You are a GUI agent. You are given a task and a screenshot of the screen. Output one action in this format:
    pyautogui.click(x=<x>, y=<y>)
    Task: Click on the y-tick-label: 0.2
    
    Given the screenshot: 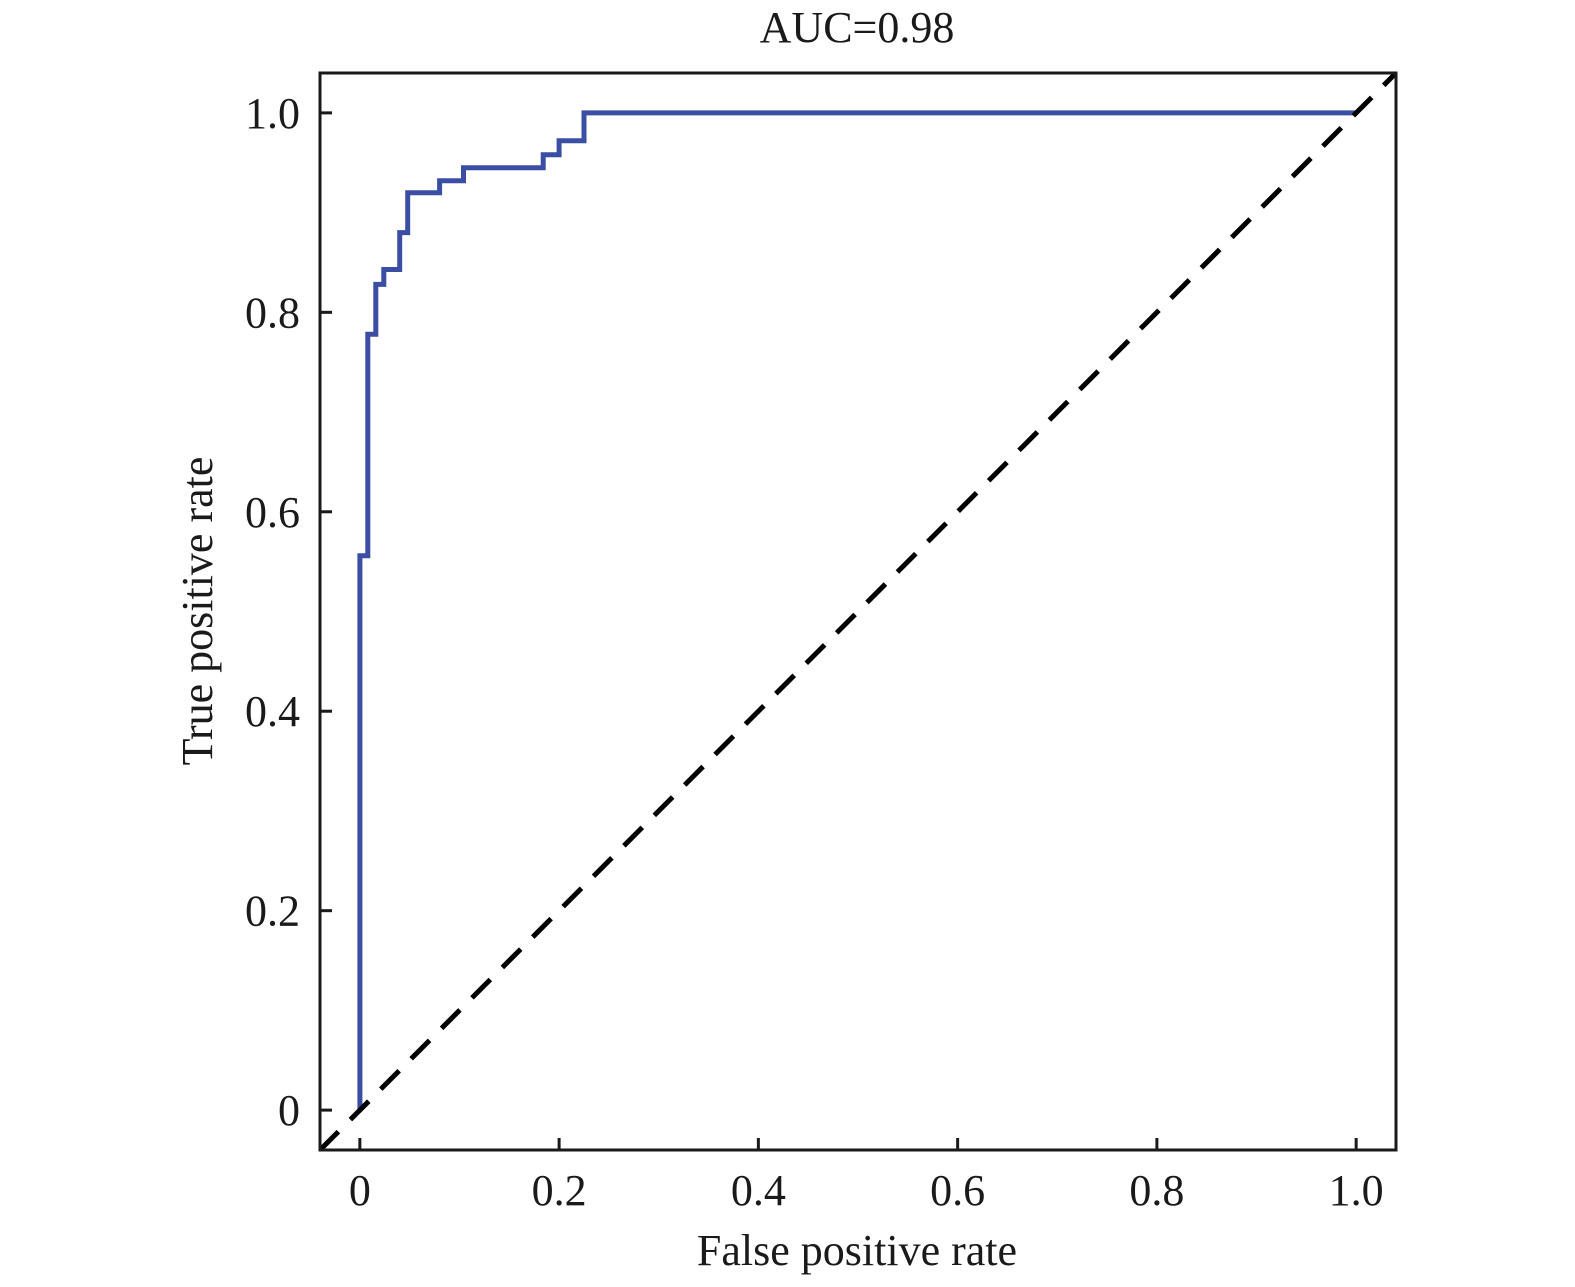 What is the action you would take?
    pyautogui.click(x=272, y=911)
    